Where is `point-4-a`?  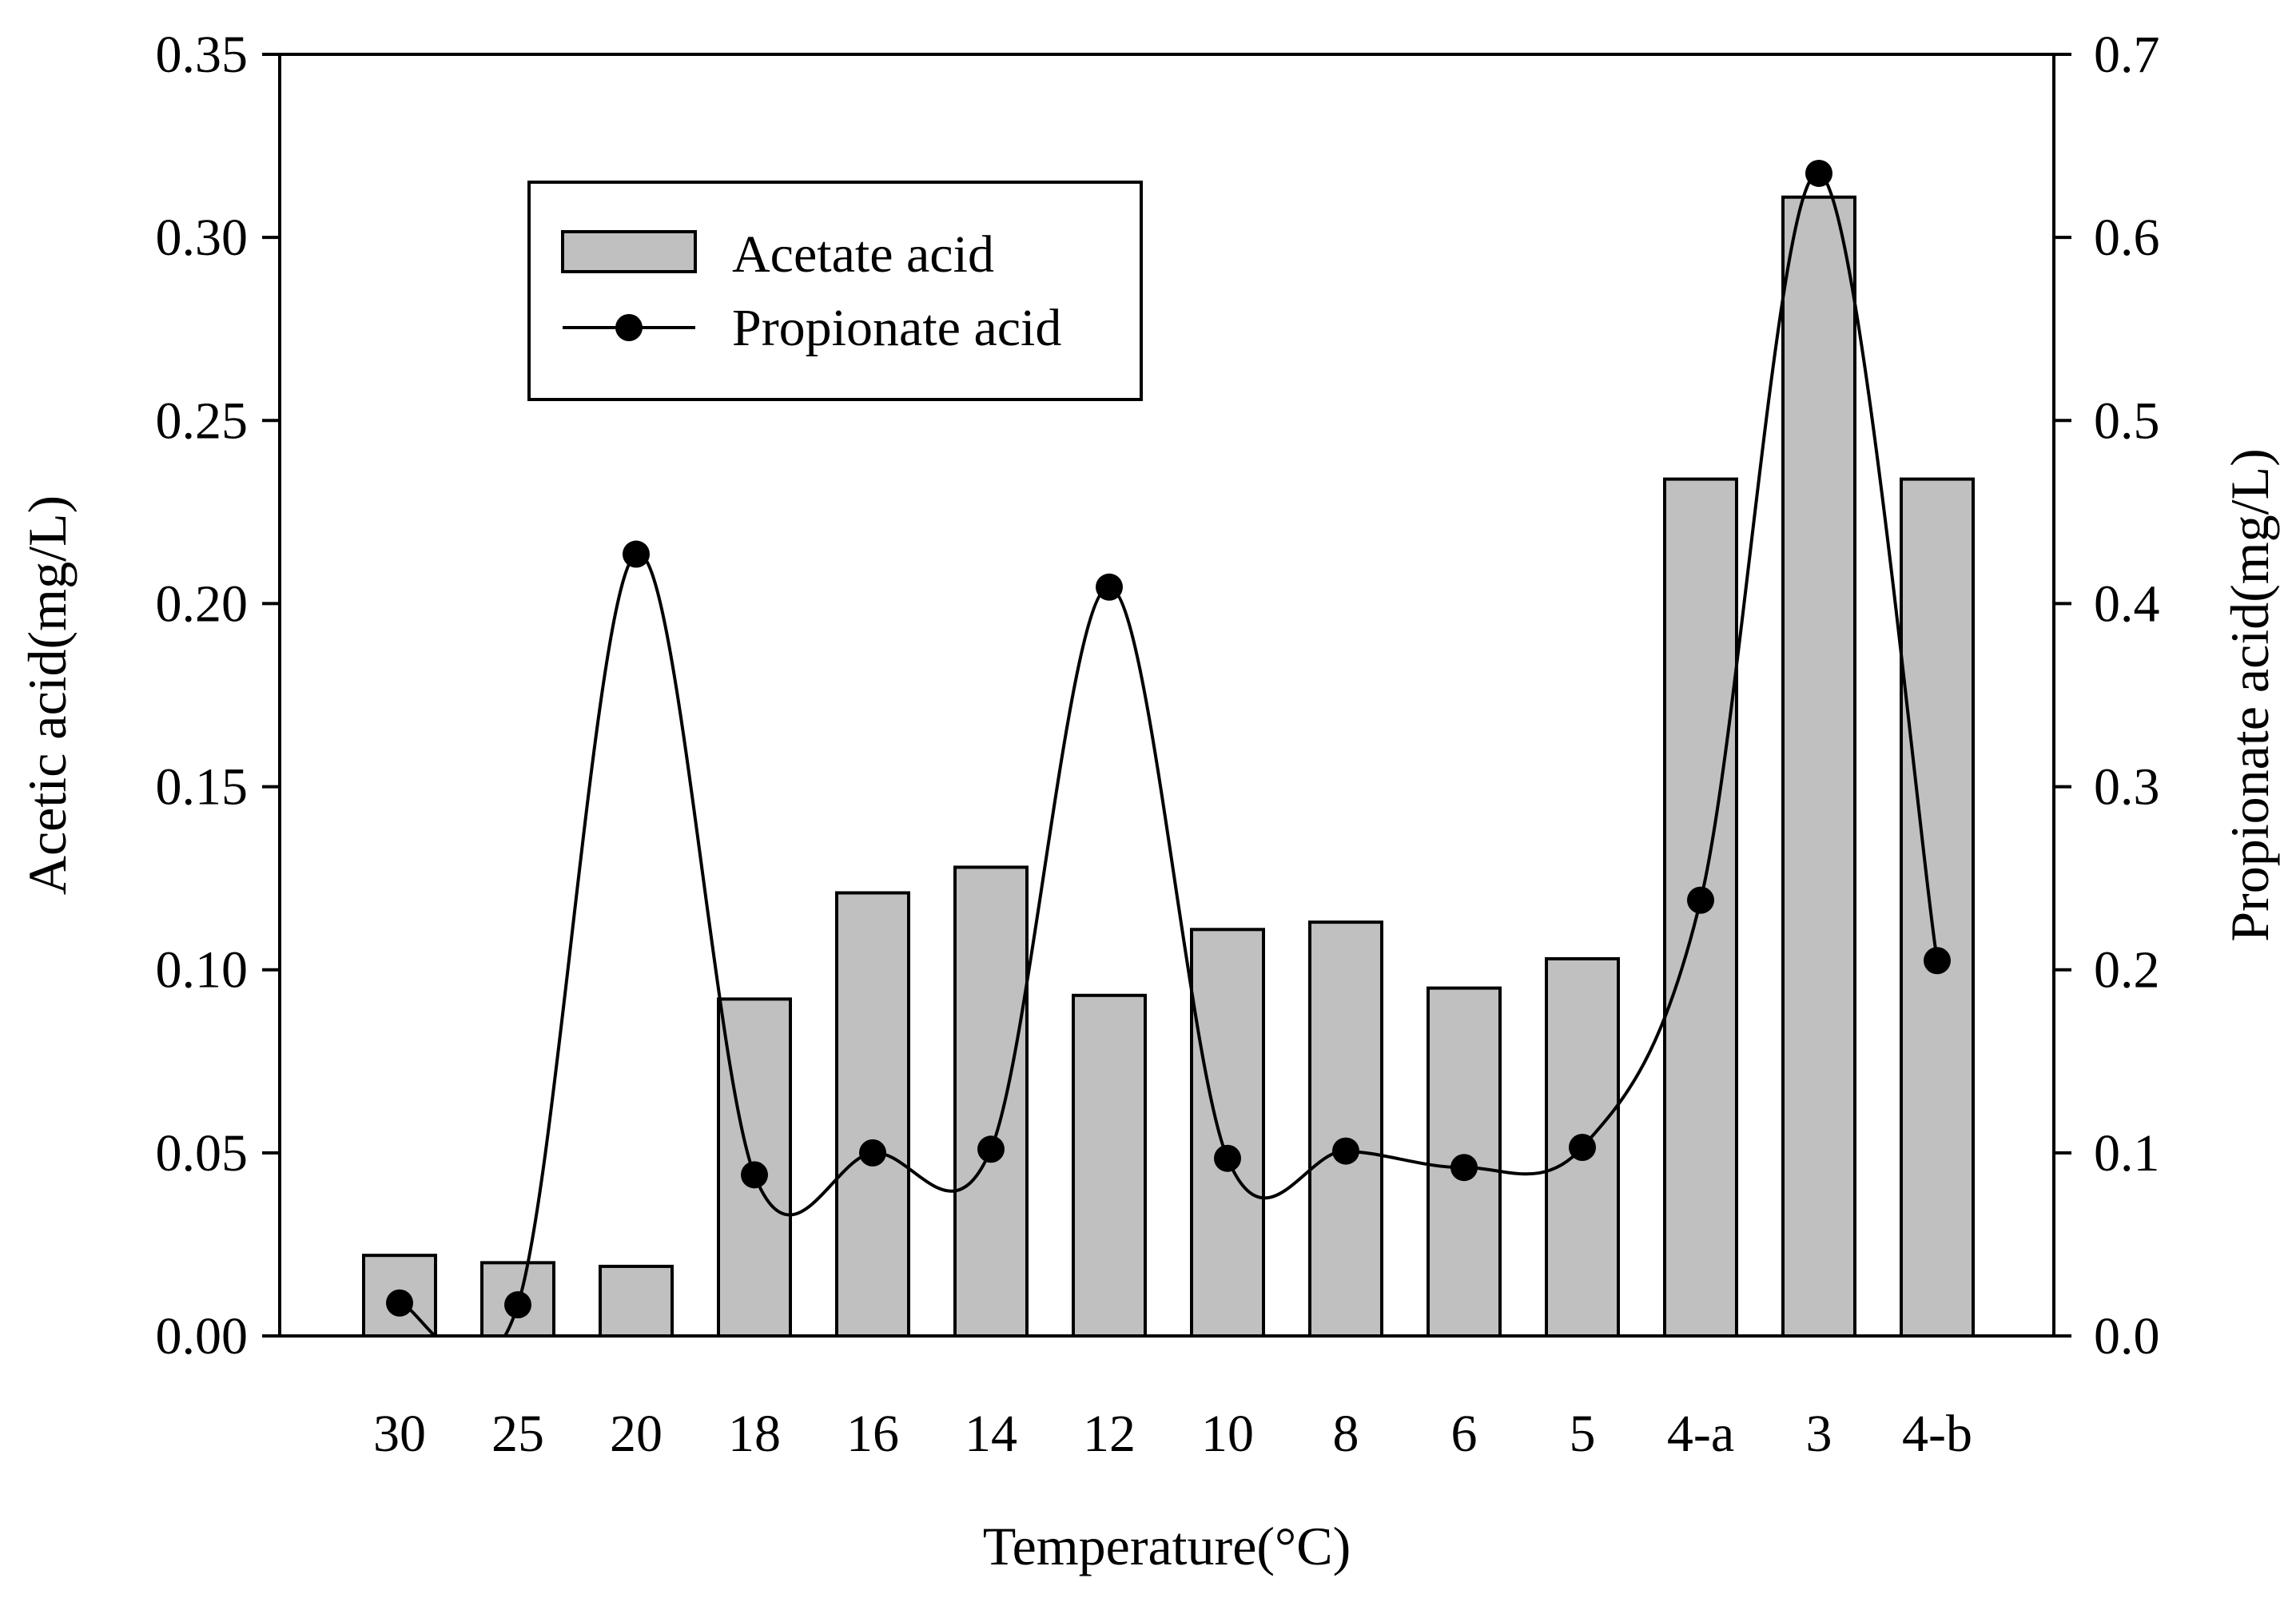
point-4-a is located at coordinates (1700, 900).